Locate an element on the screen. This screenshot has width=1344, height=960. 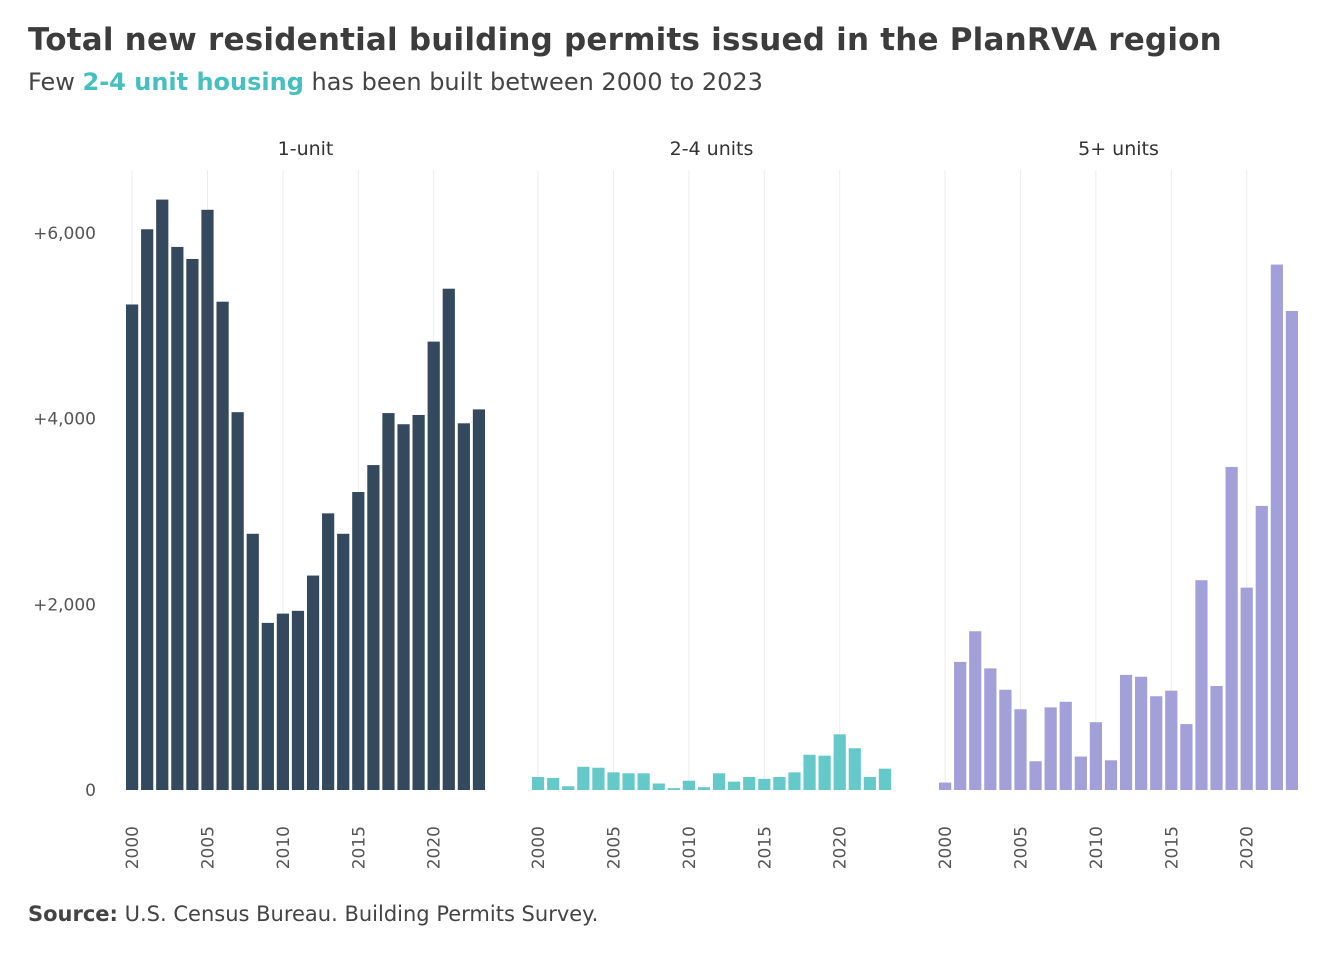
source-label: Source: is located at coordinates (73, 914).